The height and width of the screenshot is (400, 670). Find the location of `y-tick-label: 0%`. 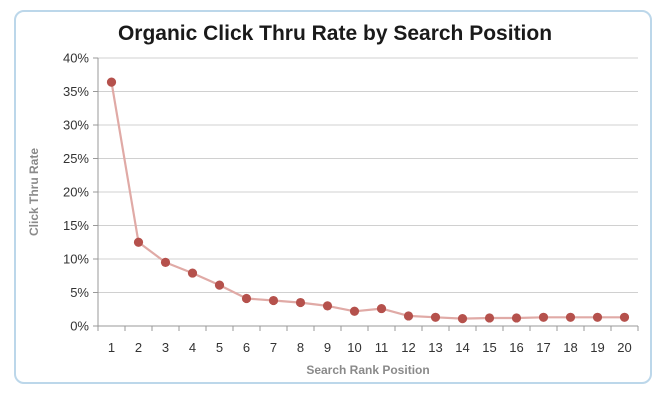

y-tick-label: 0% is located at coordinates (79, 326).